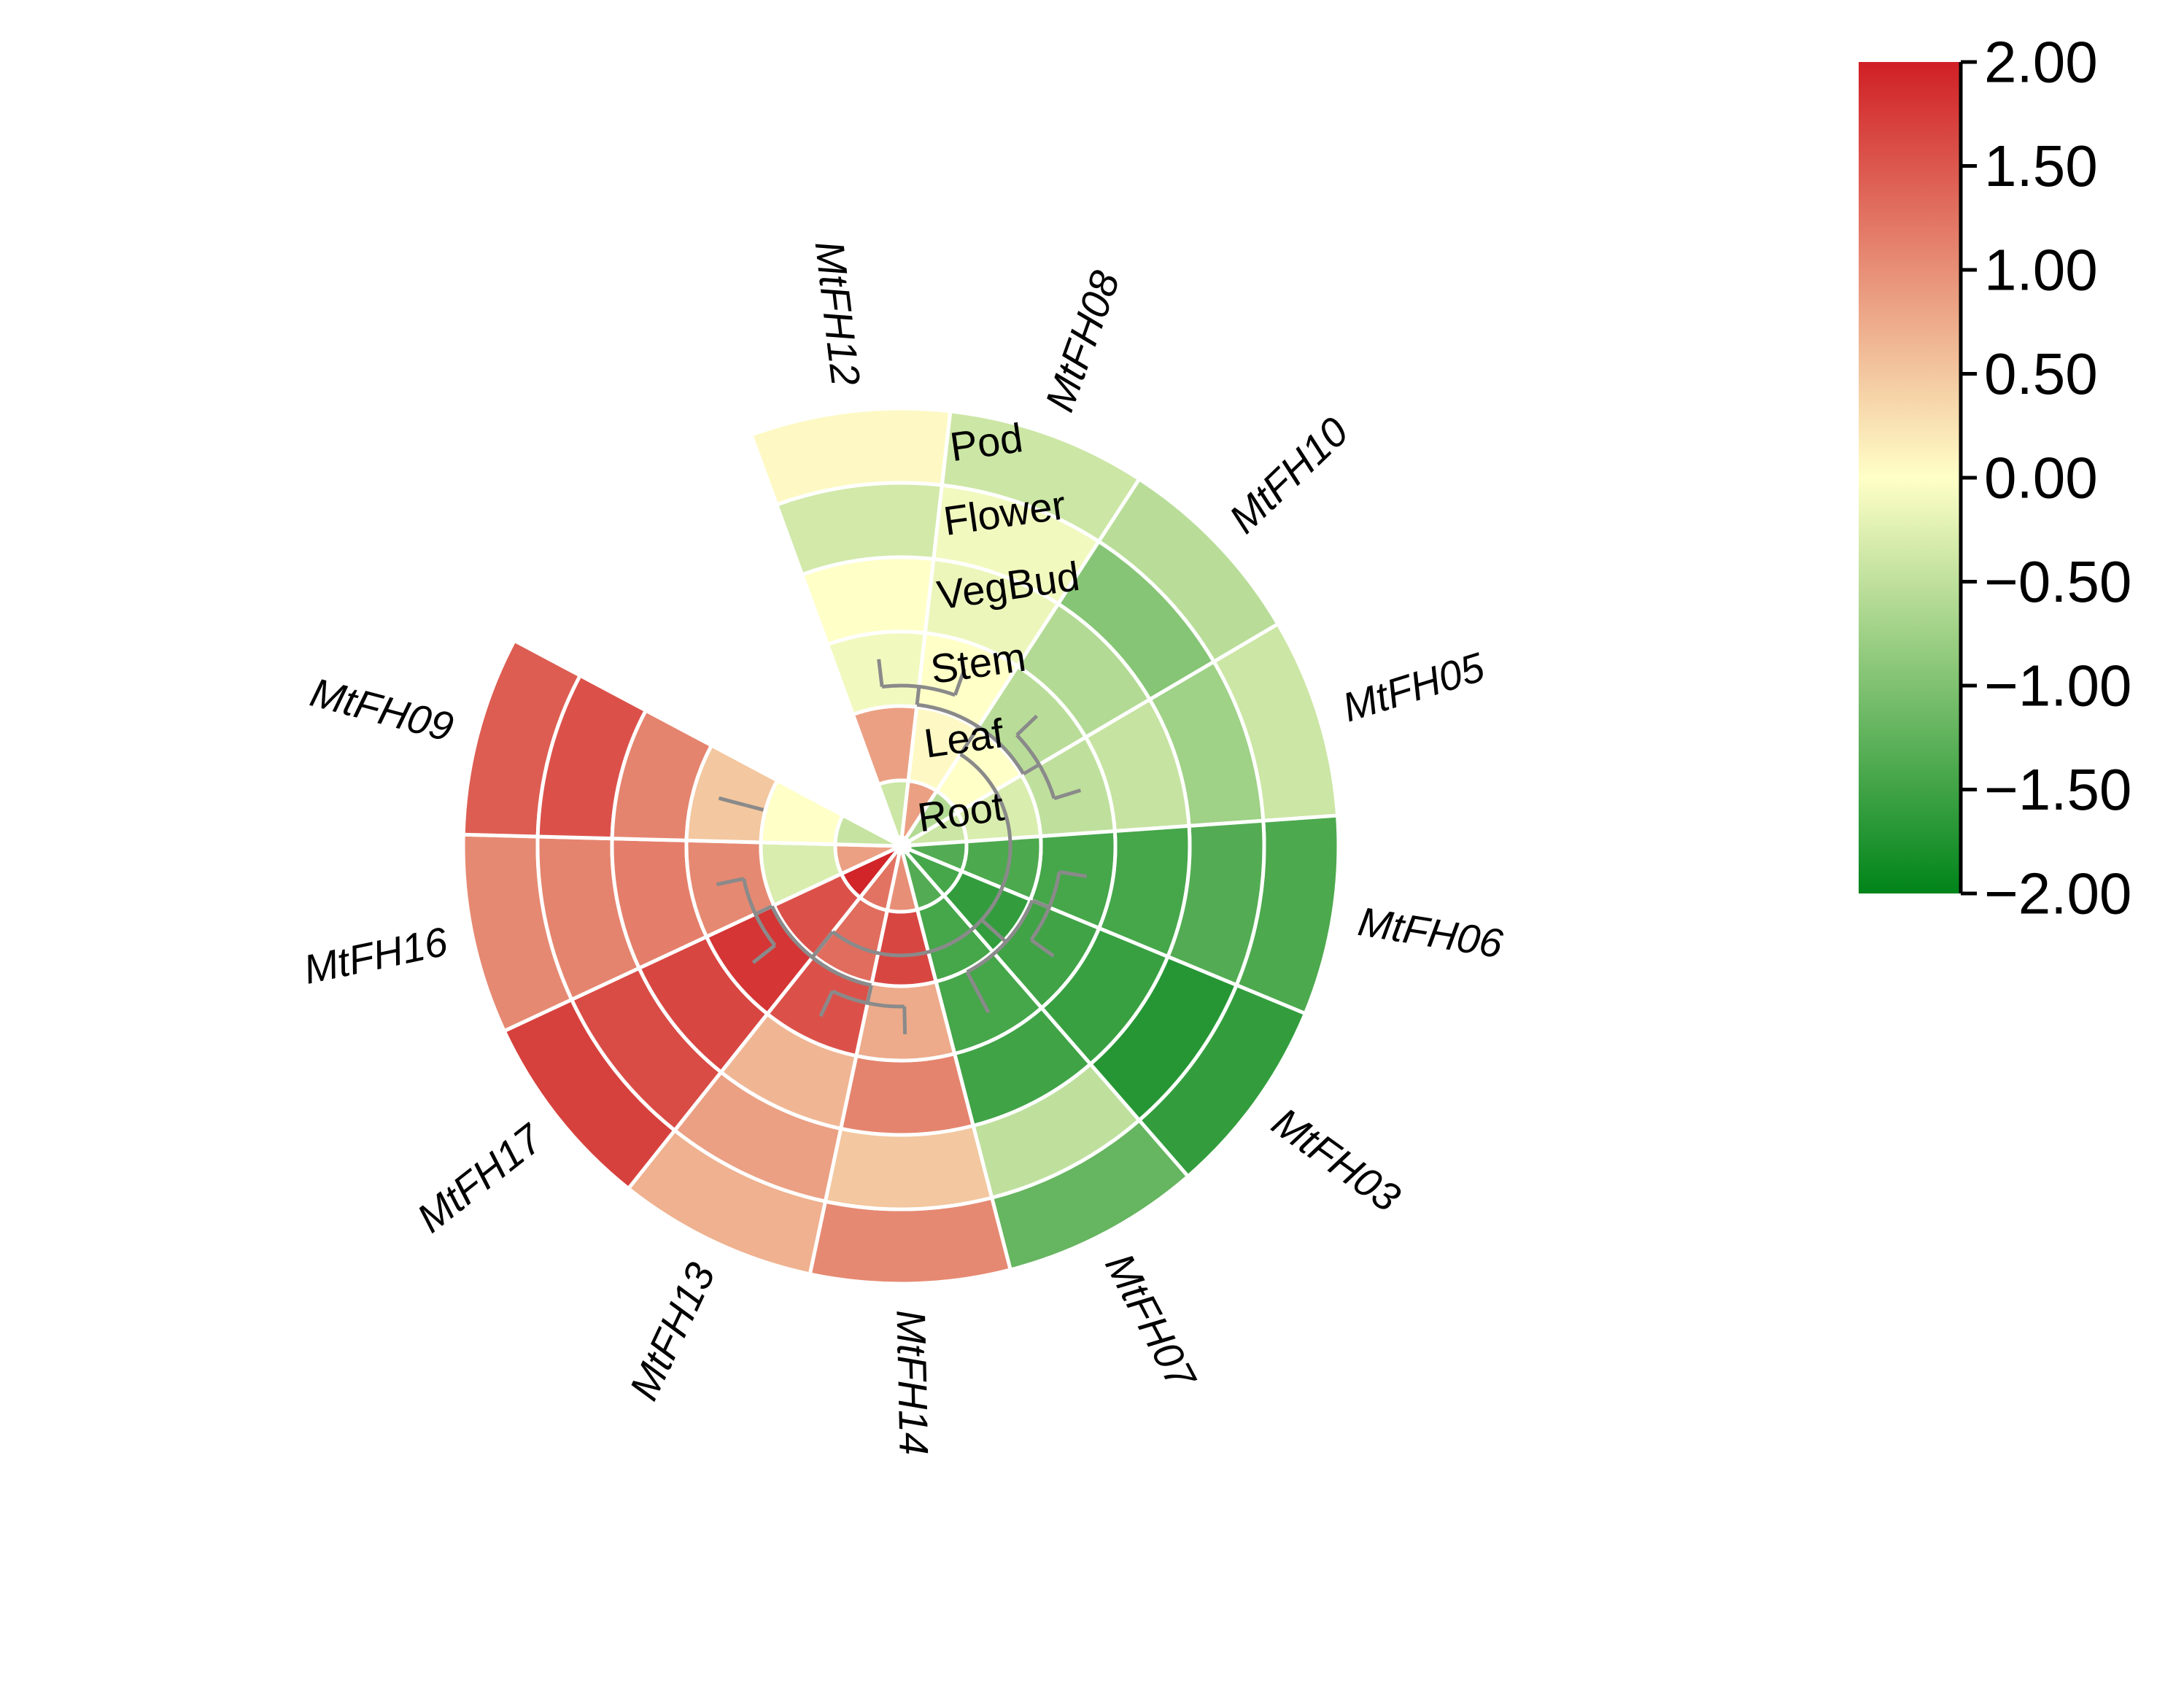 Image resolution: width=2184 pixels, height=1706 pixels. I want to click on colorbar-tick-label: 1.00, so click(2041, 270).